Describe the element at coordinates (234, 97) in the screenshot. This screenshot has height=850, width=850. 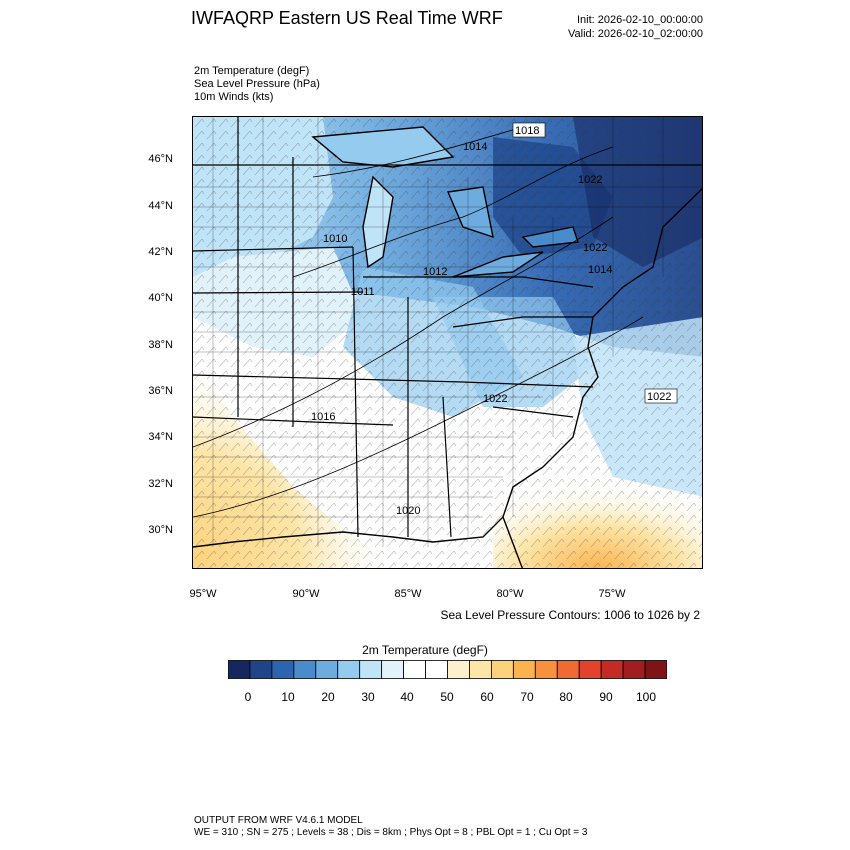
I see `field-winds: 10m Winds (kts)` at that location.